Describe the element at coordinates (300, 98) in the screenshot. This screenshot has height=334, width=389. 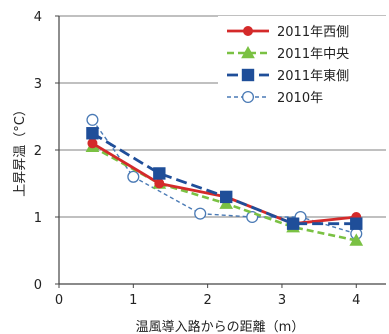
I see `legend-label: 2010年` at that location.